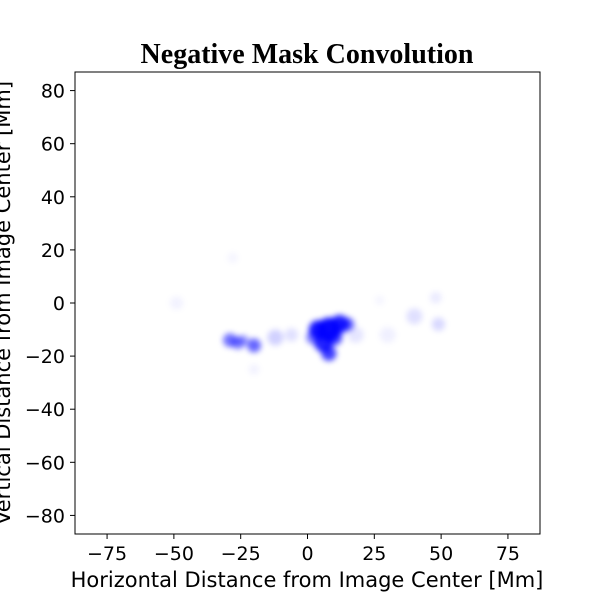 Image resolution: width=600 pixels, height=600 pixels. What do you see at coordinates (59, 304) in the screenshot?
I see `y-tick-label: 0` at bounding box center [59, 304].